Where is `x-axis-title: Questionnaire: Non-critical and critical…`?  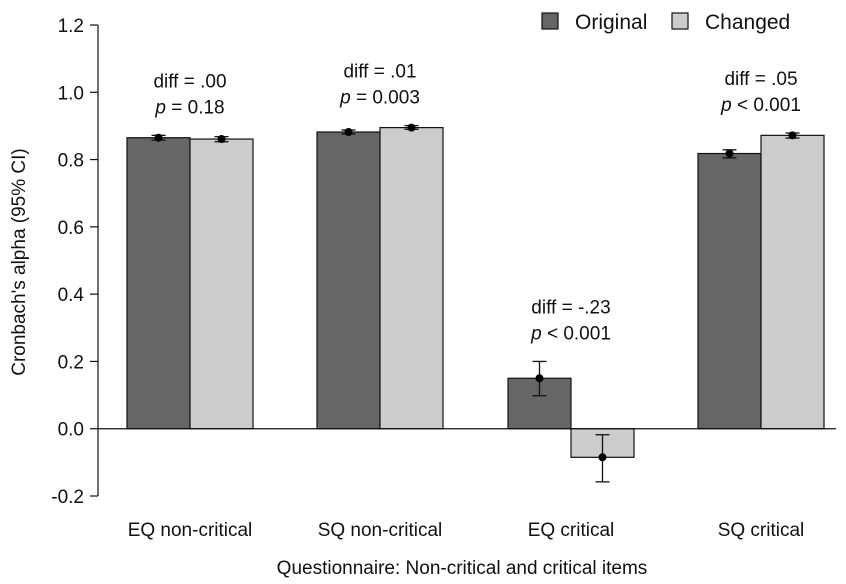
x-axis-title: Questionnaire: Non-critical and critical… is located at coordinates (462, 568).